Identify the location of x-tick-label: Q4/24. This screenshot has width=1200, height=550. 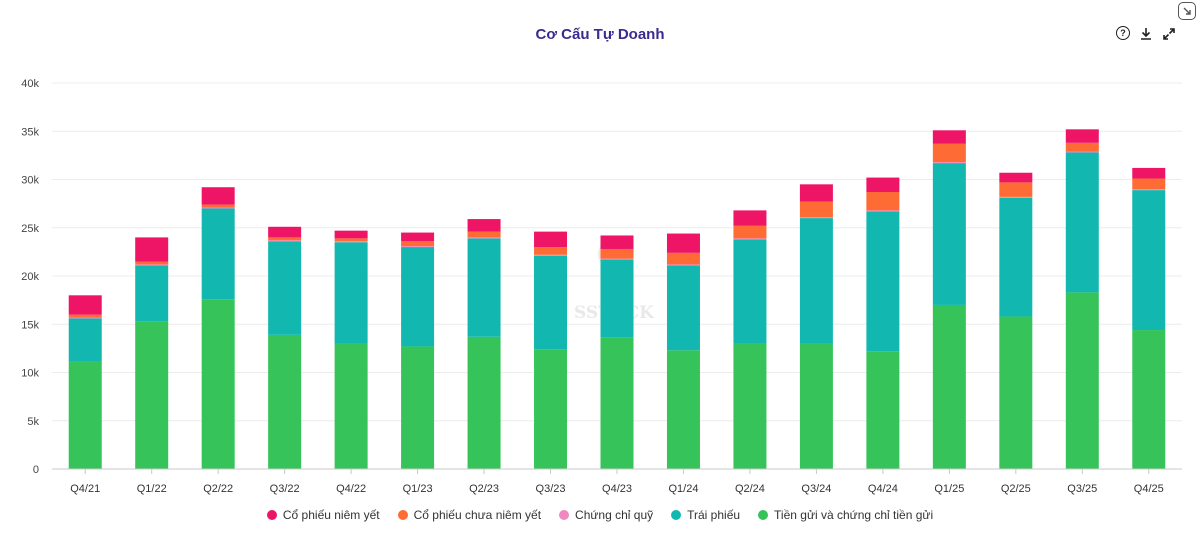
(883, 489).